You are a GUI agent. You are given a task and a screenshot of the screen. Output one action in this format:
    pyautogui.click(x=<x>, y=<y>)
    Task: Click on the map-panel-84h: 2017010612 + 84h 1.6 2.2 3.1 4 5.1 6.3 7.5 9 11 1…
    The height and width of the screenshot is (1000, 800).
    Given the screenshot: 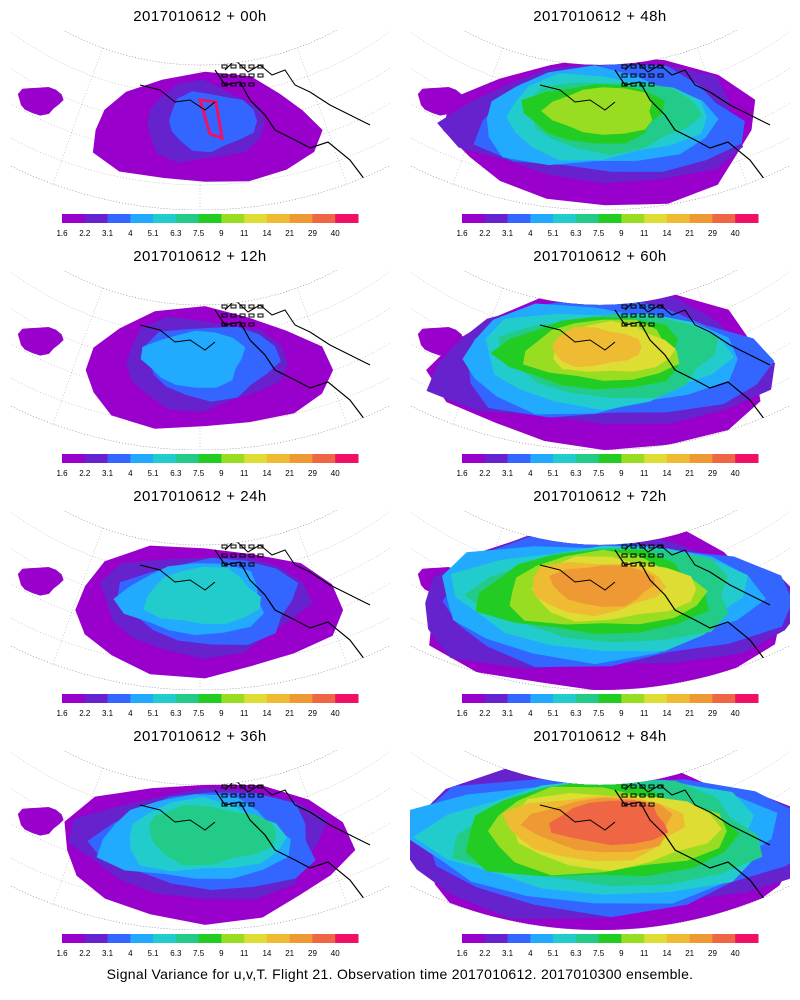 What is the action you would take?
    pyautogui.click(x=600, y=842)
    